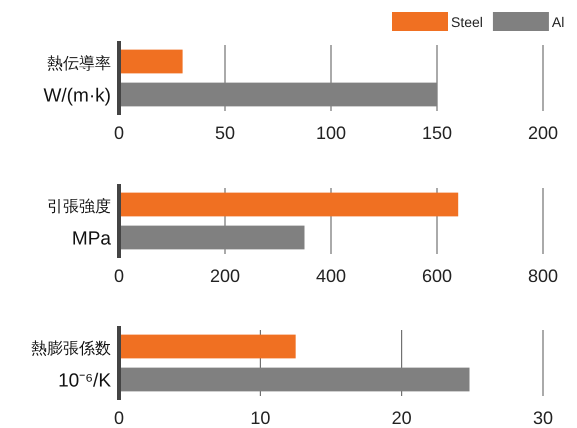 Image resolution: width=577 pixels, height=428 pixels. Describe the element at coordinates (331, 276) in the screenshot. I see `x-tick-label: 400` at that location.